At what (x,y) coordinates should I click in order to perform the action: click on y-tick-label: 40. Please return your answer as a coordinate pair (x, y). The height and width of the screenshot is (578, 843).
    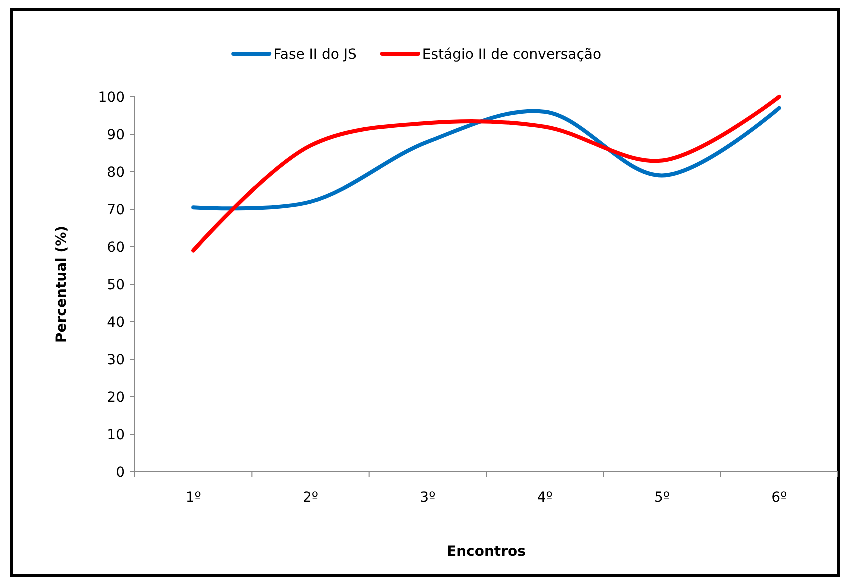
    Looking at the image, I should click on (116, 322).